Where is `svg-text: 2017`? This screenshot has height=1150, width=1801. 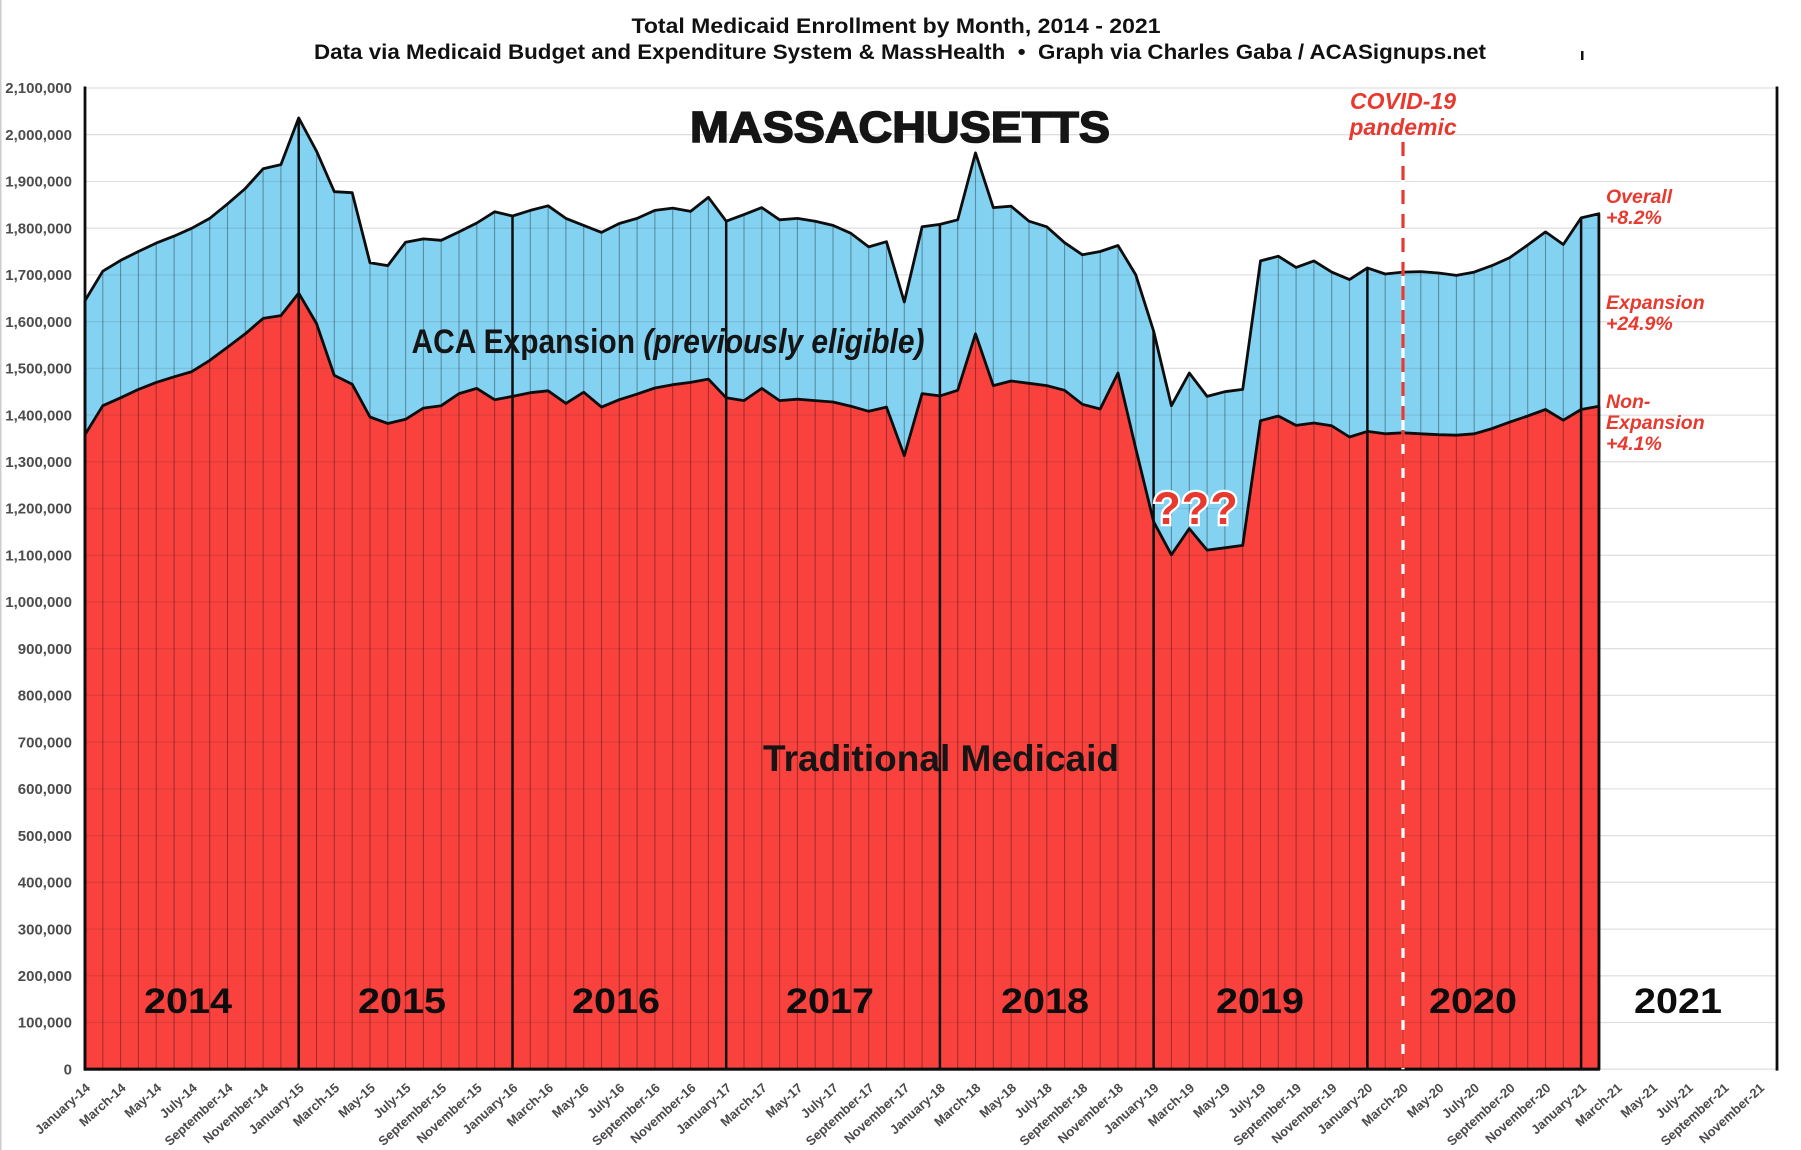 svg-text: 2017 is located at coordinates (830, 1001).